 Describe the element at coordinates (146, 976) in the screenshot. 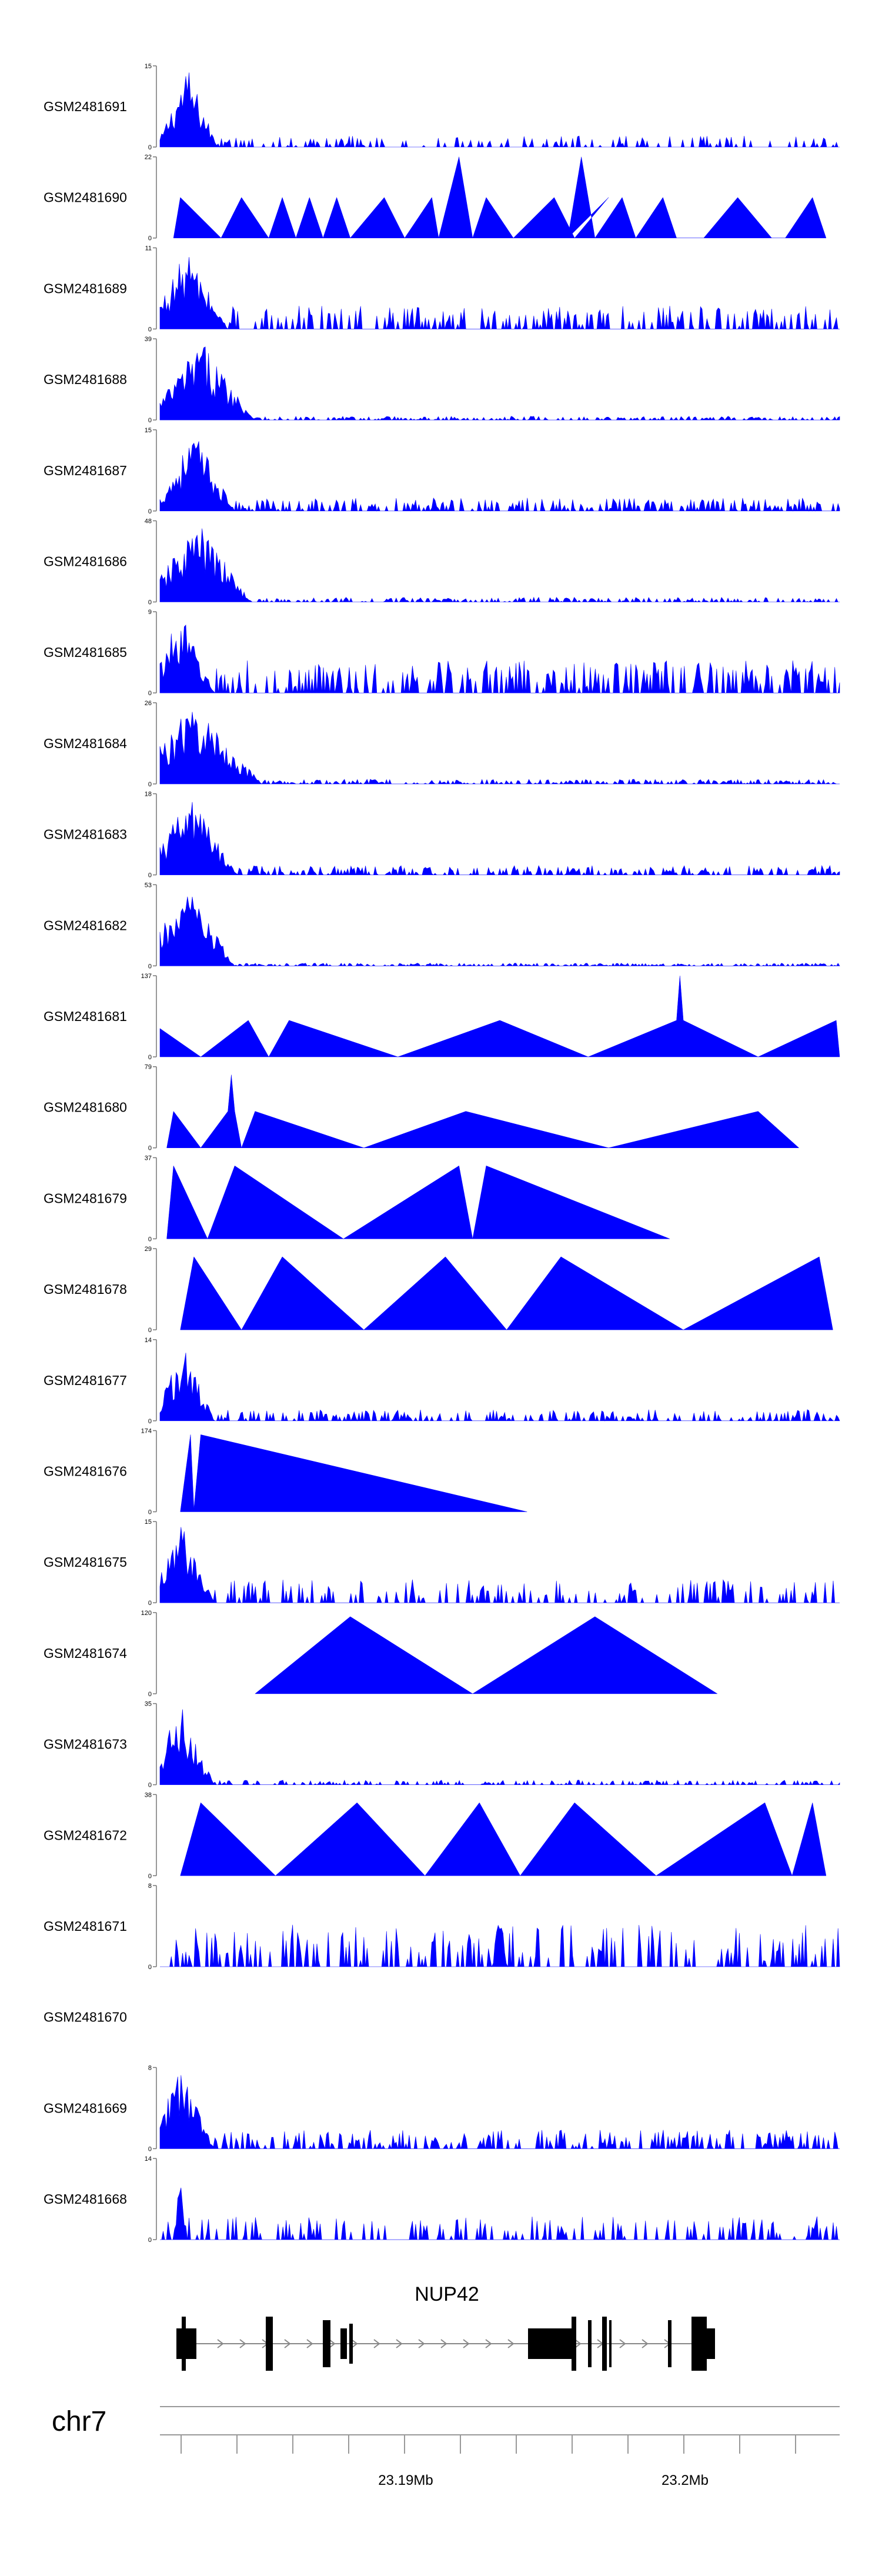

I see `y-tick-label-max: 137` at that location.